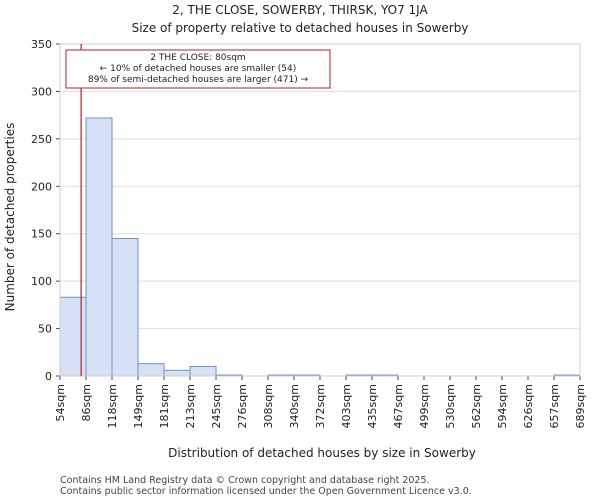 The width and height of the screenshot is (600, 500). I want to click on x-tick-label: 657sqm, so click(554, 406).